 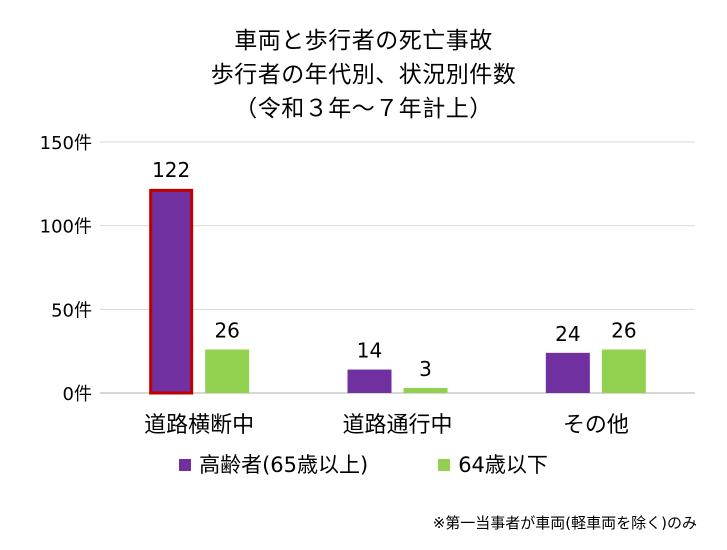 What do you see at coordinates (596, 425) in the screenshot?
I see `x-category-label-2: その他` at bounding box center [596, 425].